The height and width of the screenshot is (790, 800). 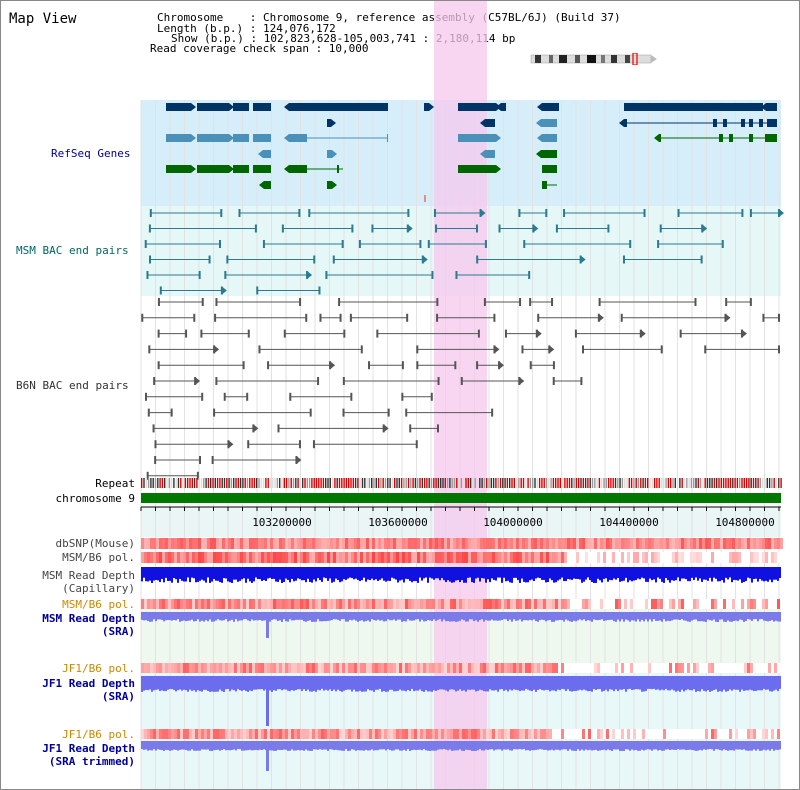 I want to click on gene-exon, so click(x=549, y=154).